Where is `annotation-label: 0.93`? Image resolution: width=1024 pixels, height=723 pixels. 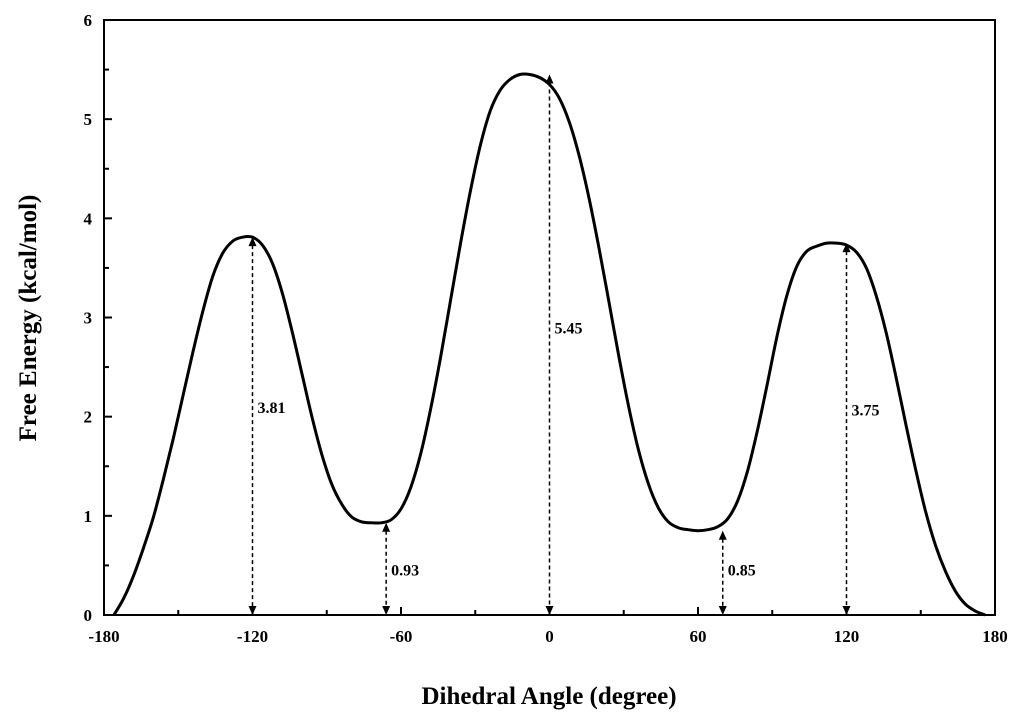 annotation-label: 0.93 is located at coordinates (405, 570).